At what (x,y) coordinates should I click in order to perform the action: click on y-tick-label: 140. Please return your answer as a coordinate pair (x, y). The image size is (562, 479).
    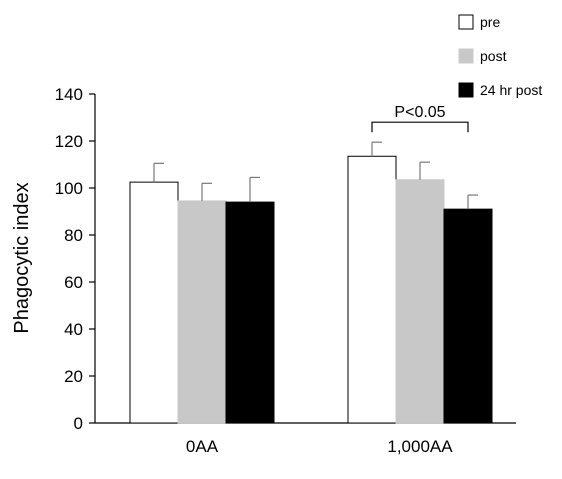
    Looking at the image, I should click on (69, 94).